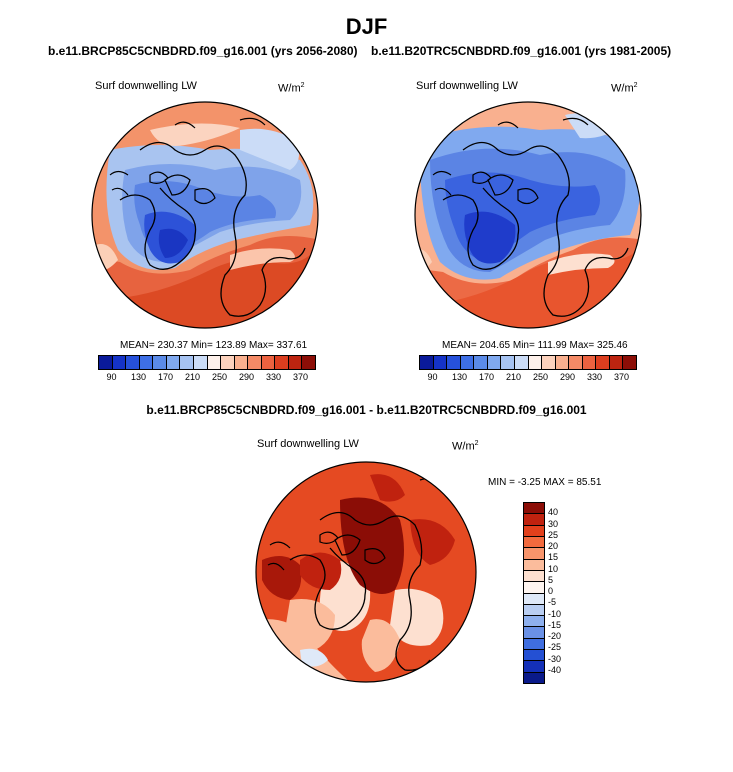 The image size is (733, 772). I want to click on panel2-colorbar-tick-label: 170, so click(486, 377).